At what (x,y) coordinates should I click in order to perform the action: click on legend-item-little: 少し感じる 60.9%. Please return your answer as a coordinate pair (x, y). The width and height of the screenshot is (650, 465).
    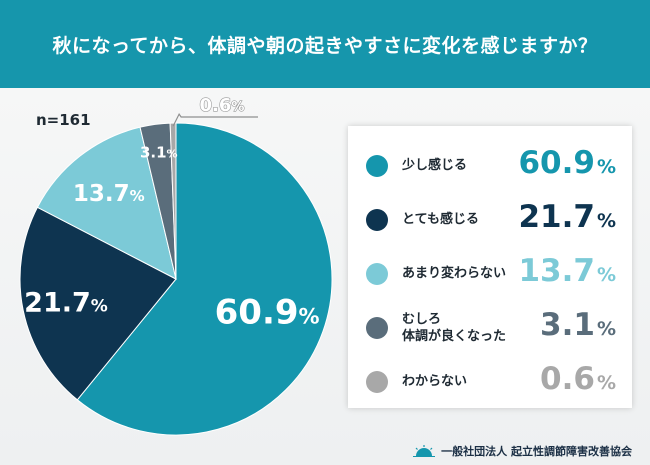
    Looking at the image, I should click on (490, 166).